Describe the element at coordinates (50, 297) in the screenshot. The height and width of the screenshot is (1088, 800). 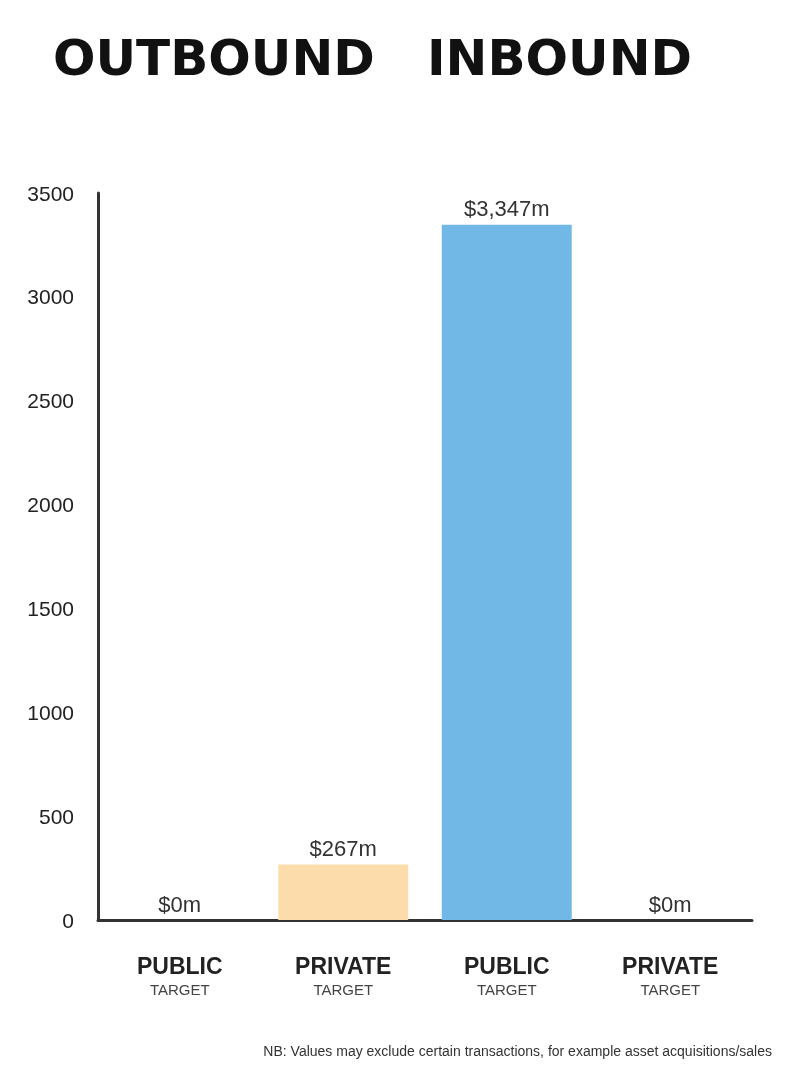
I see `y-tick-label: 3000` at that location.